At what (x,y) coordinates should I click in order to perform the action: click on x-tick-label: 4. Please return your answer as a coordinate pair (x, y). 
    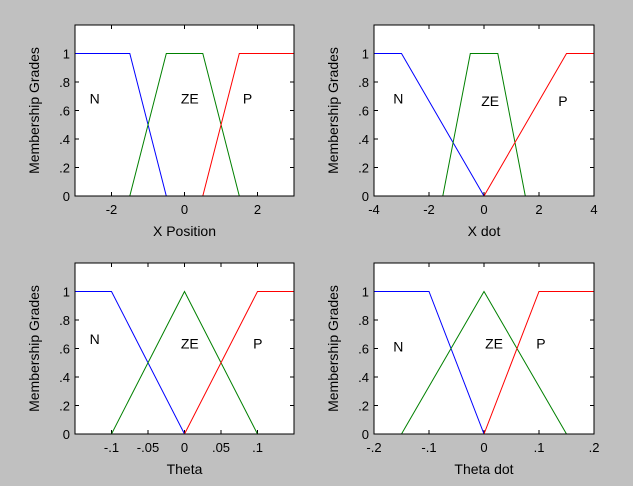
    Looking at the image, I should click on (593, 209).